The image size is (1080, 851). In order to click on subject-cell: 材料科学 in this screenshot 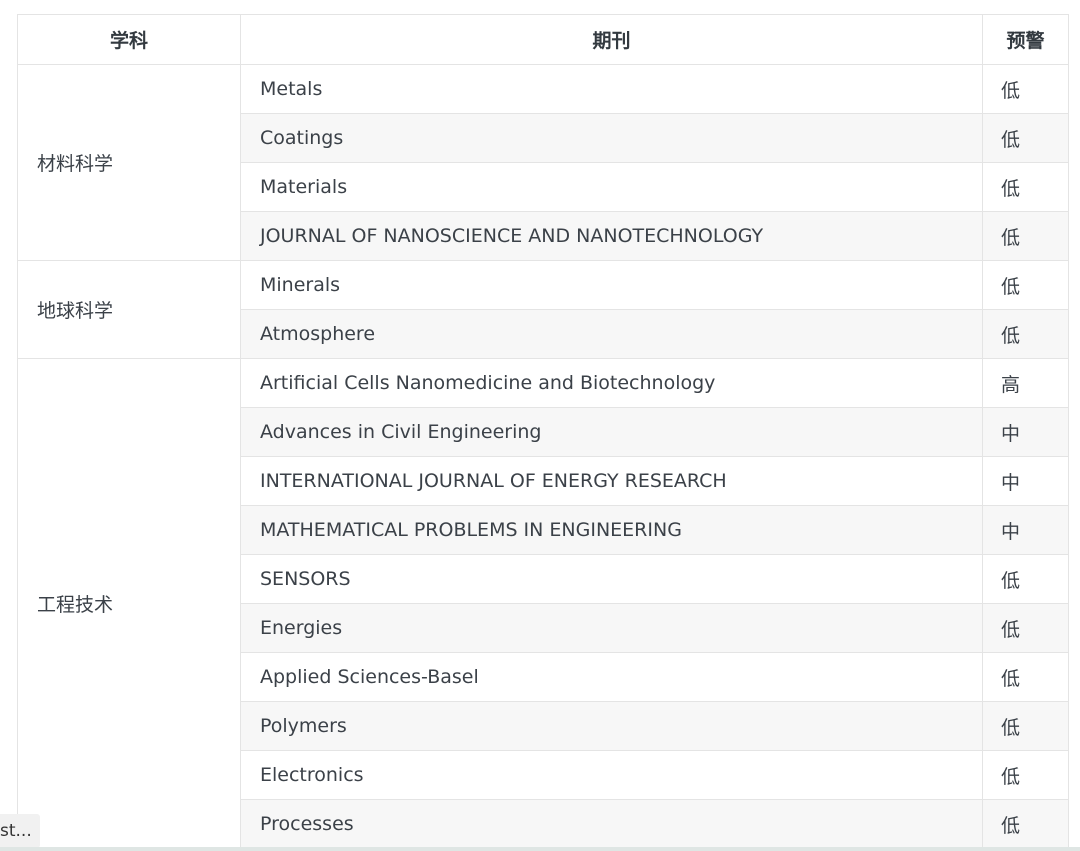, I will do `click(129, 162)`.